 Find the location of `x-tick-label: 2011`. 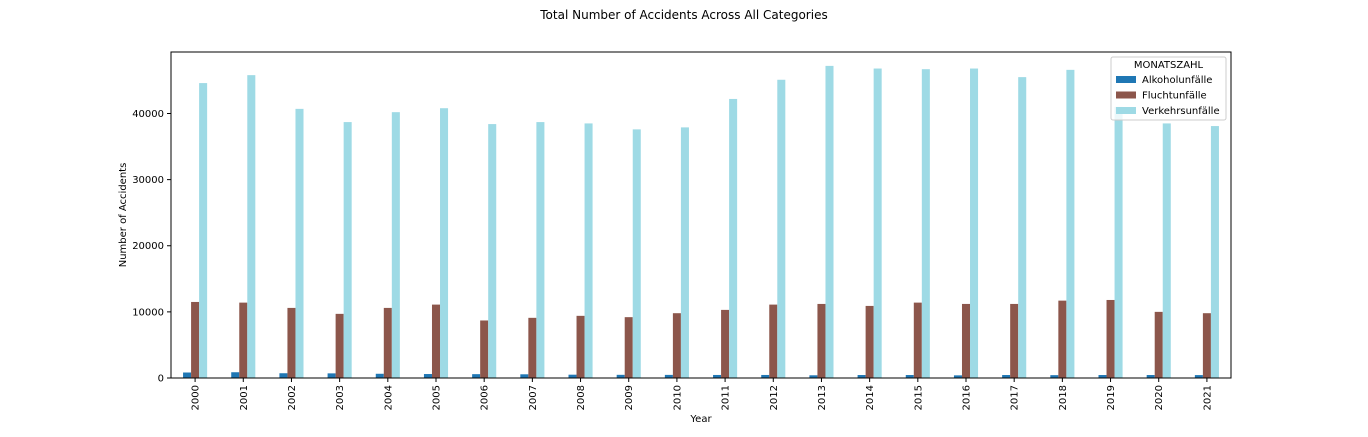

x-tick-label: 2011 is located at coordinates (726, 397).